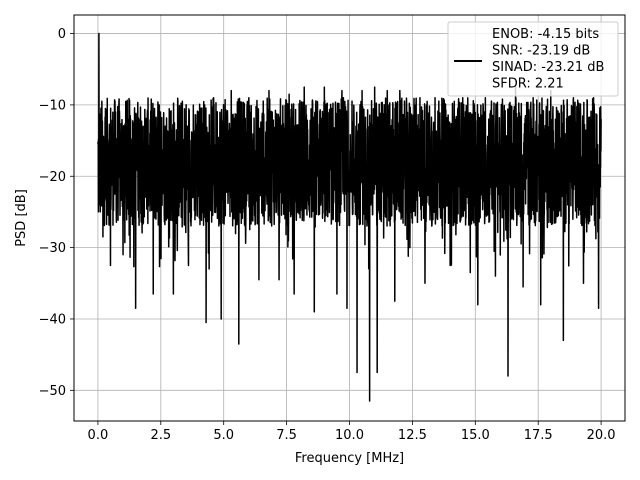  Describe the element at coordinates (349, 458) in the screenshot. I see `x-axis-label: Frequency [MHz]` at that location.